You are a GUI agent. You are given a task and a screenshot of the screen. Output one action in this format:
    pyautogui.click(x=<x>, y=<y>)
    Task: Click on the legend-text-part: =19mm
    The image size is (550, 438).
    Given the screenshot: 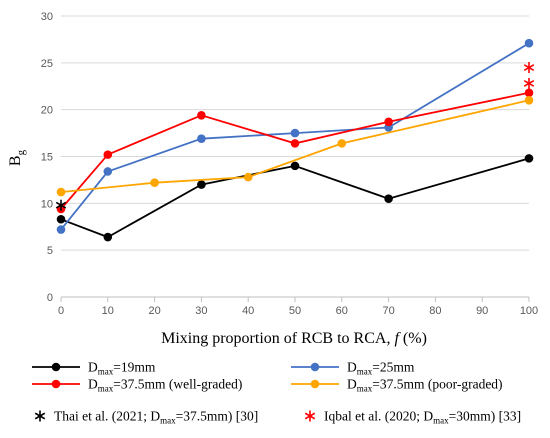 What is the action you would take?
    pyautogui.click(x=134, y=367)
    